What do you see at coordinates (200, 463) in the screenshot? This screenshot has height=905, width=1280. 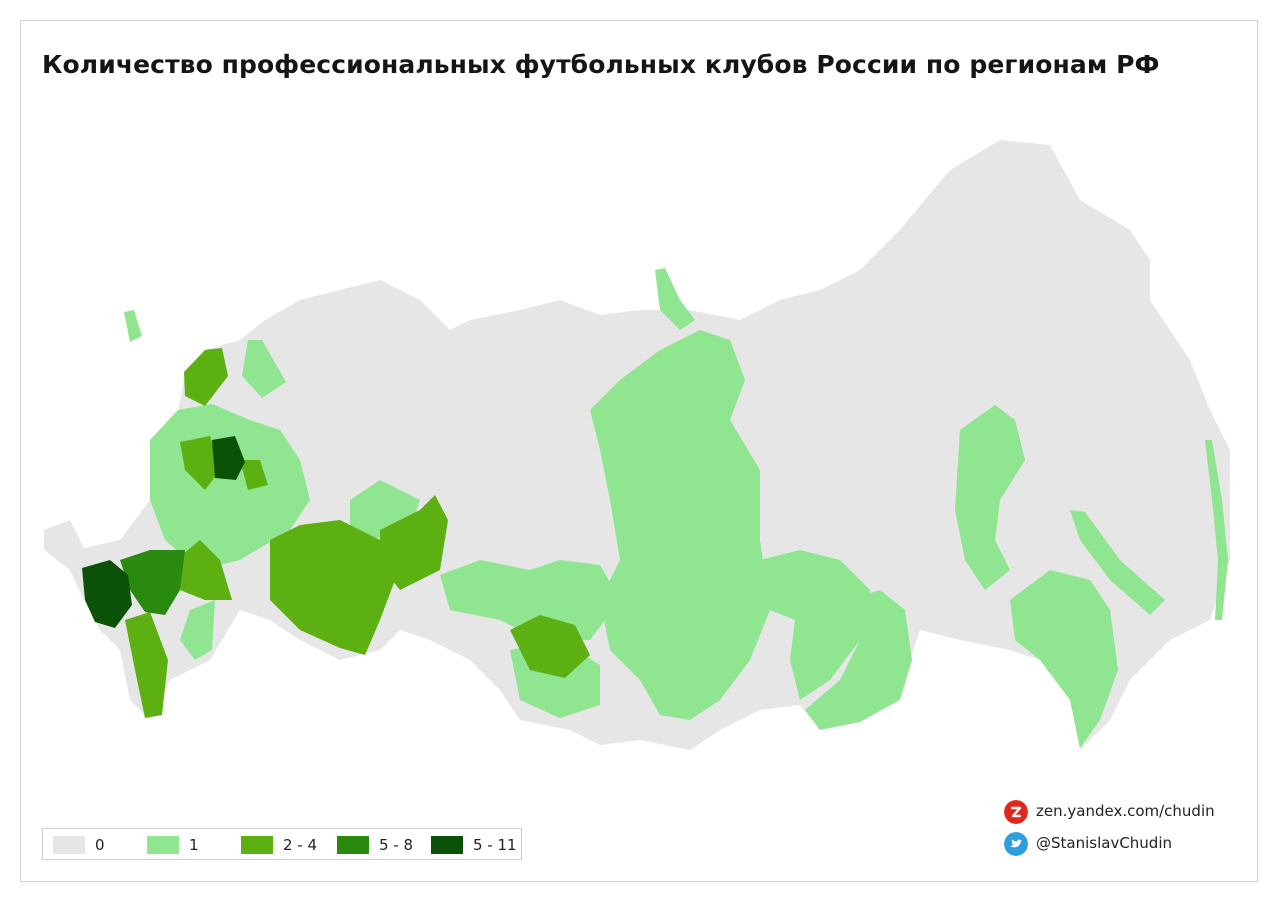 I see `region-saint-petersburg` at bounding box center [200, 463].